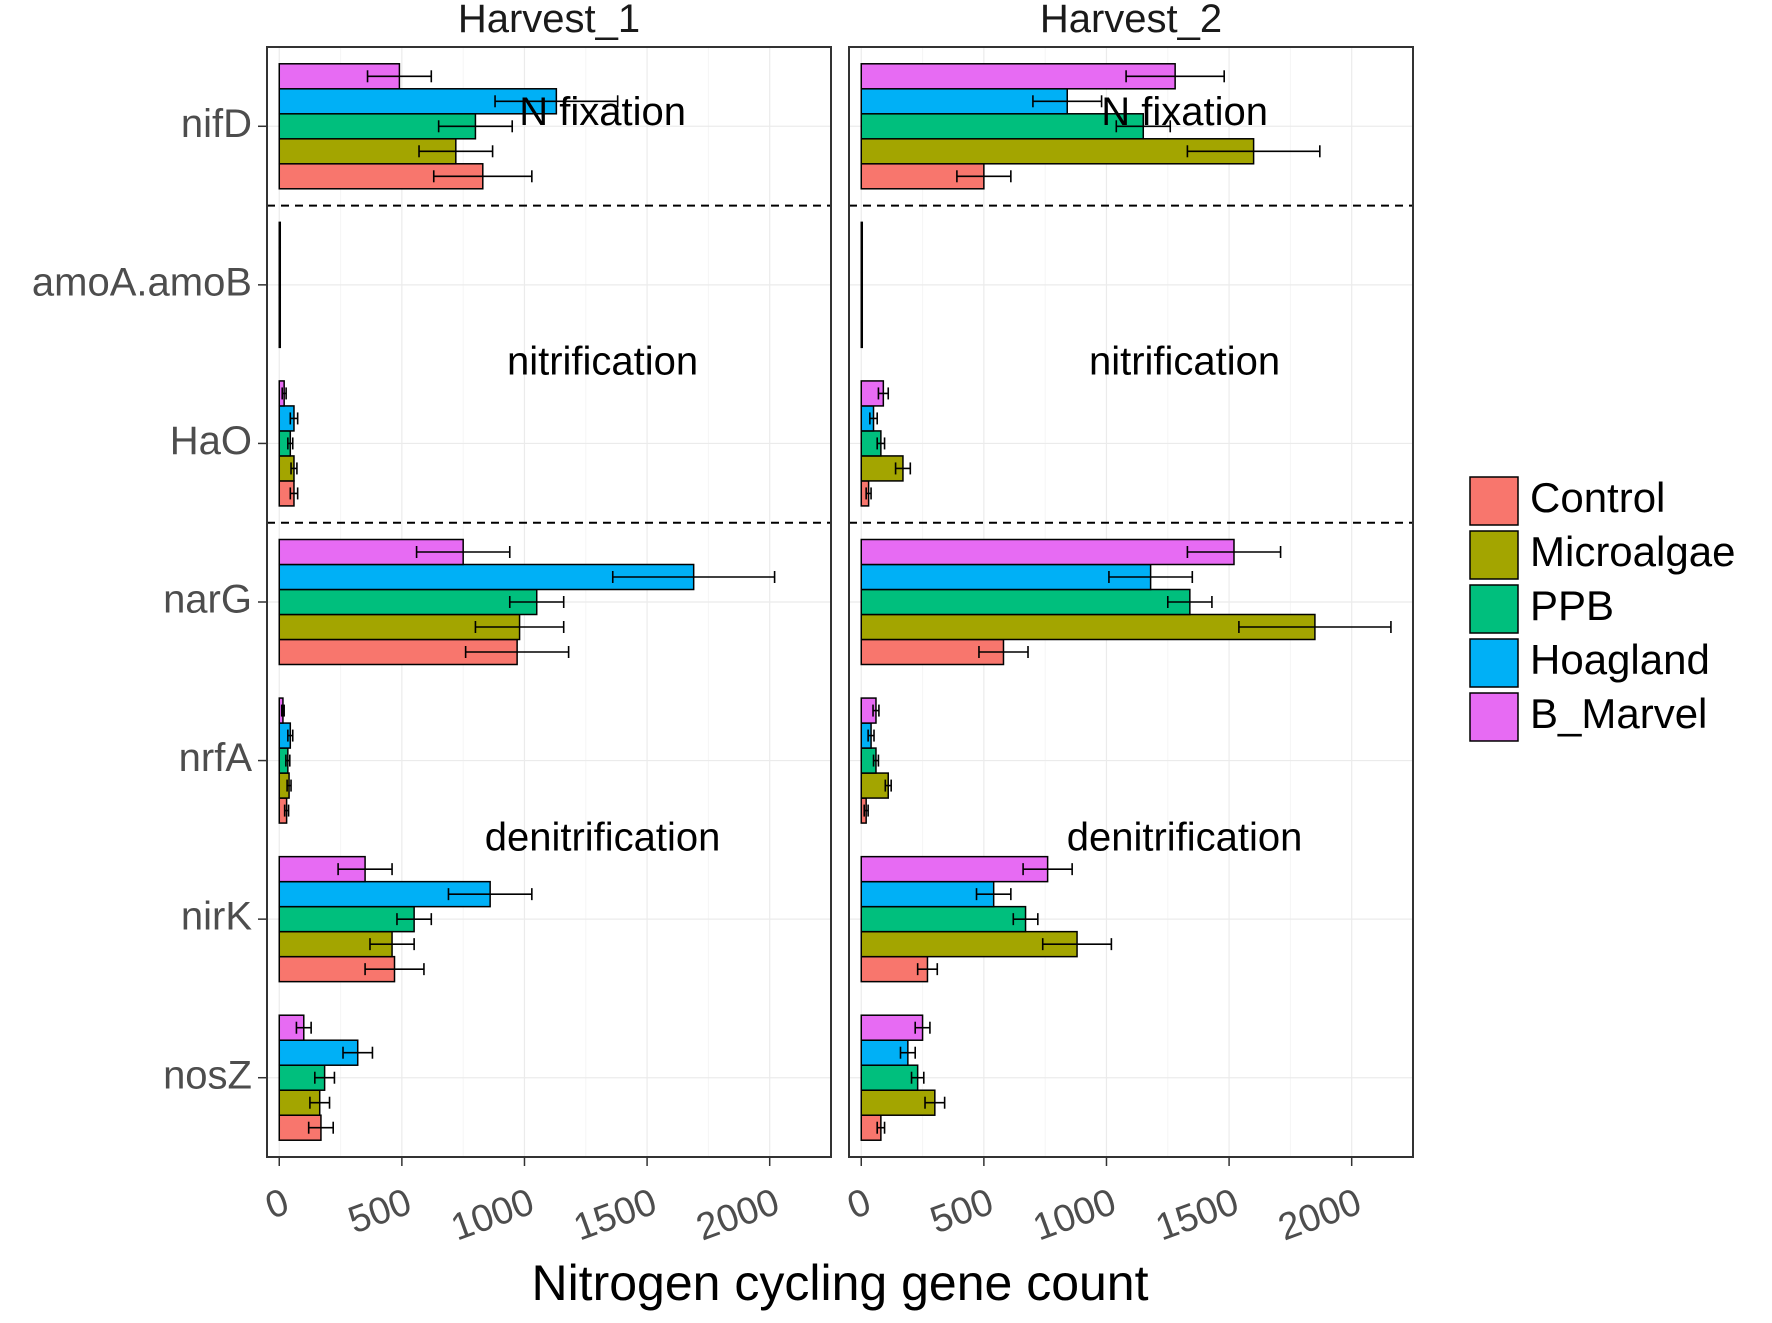 This screenshot has height=1323, width=1772. I want to click on x-axis-title: Nitrogen cycling gene count, so click(839, 1283).